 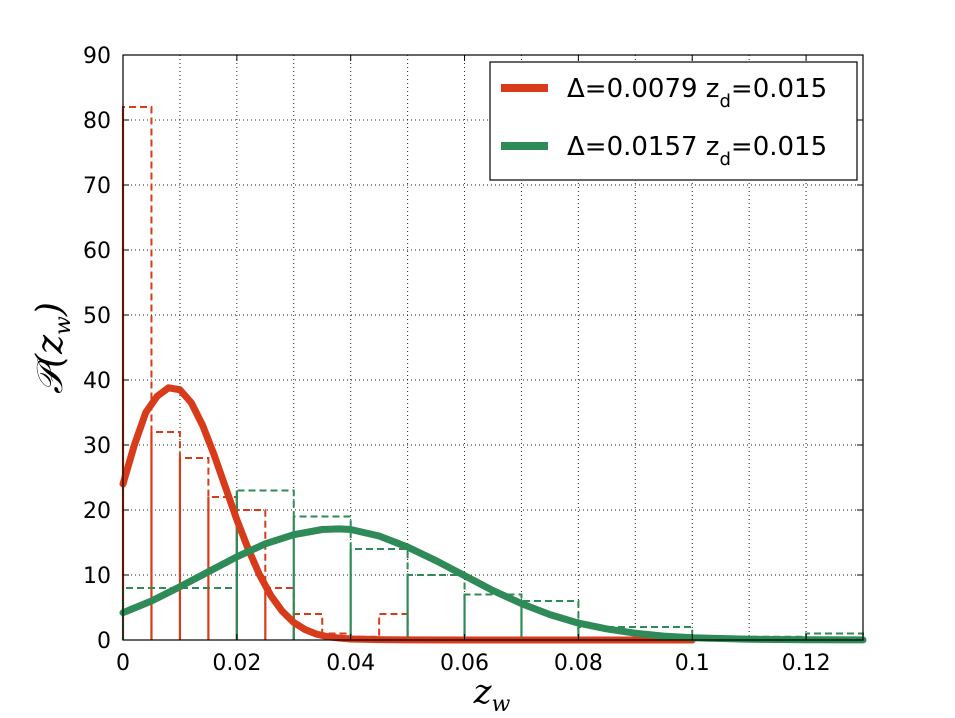 What do you see at coordinates (643, 147) in the screenshot?
I see `legend-label-series-2-main: Δ=0.0157 z` at bounding box center [643, 147].